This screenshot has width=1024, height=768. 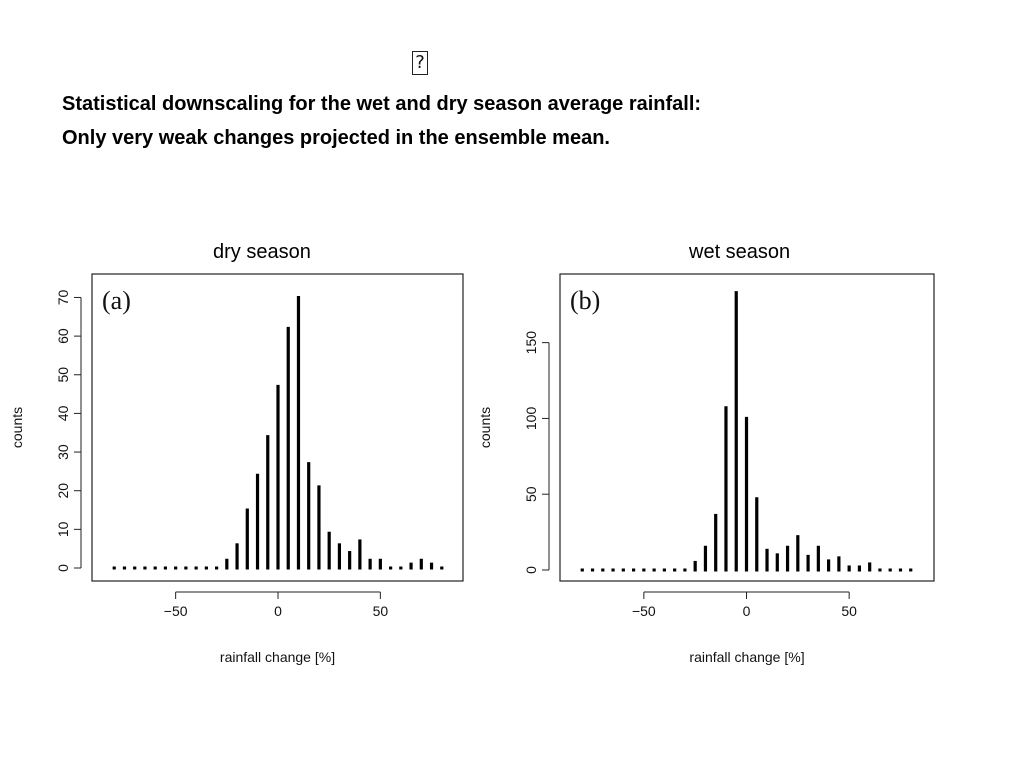 I want to click on y-tick-label: 40, so click(x=63, y=413).